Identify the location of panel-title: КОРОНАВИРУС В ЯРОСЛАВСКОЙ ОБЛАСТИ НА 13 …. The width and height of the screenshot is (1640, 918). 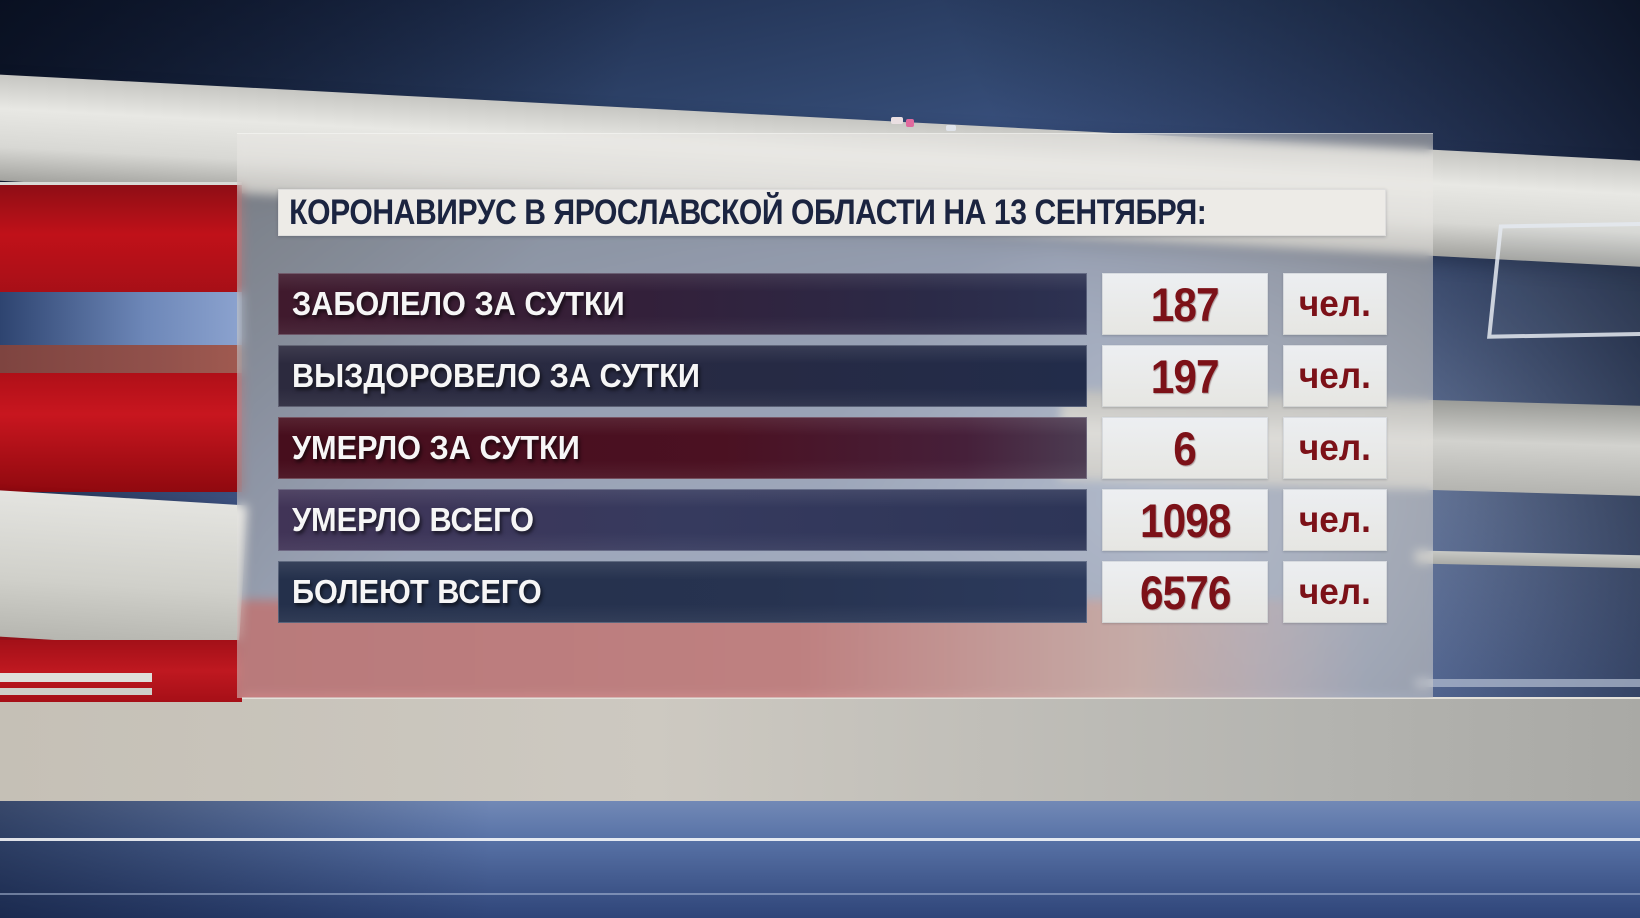
(748, 212).